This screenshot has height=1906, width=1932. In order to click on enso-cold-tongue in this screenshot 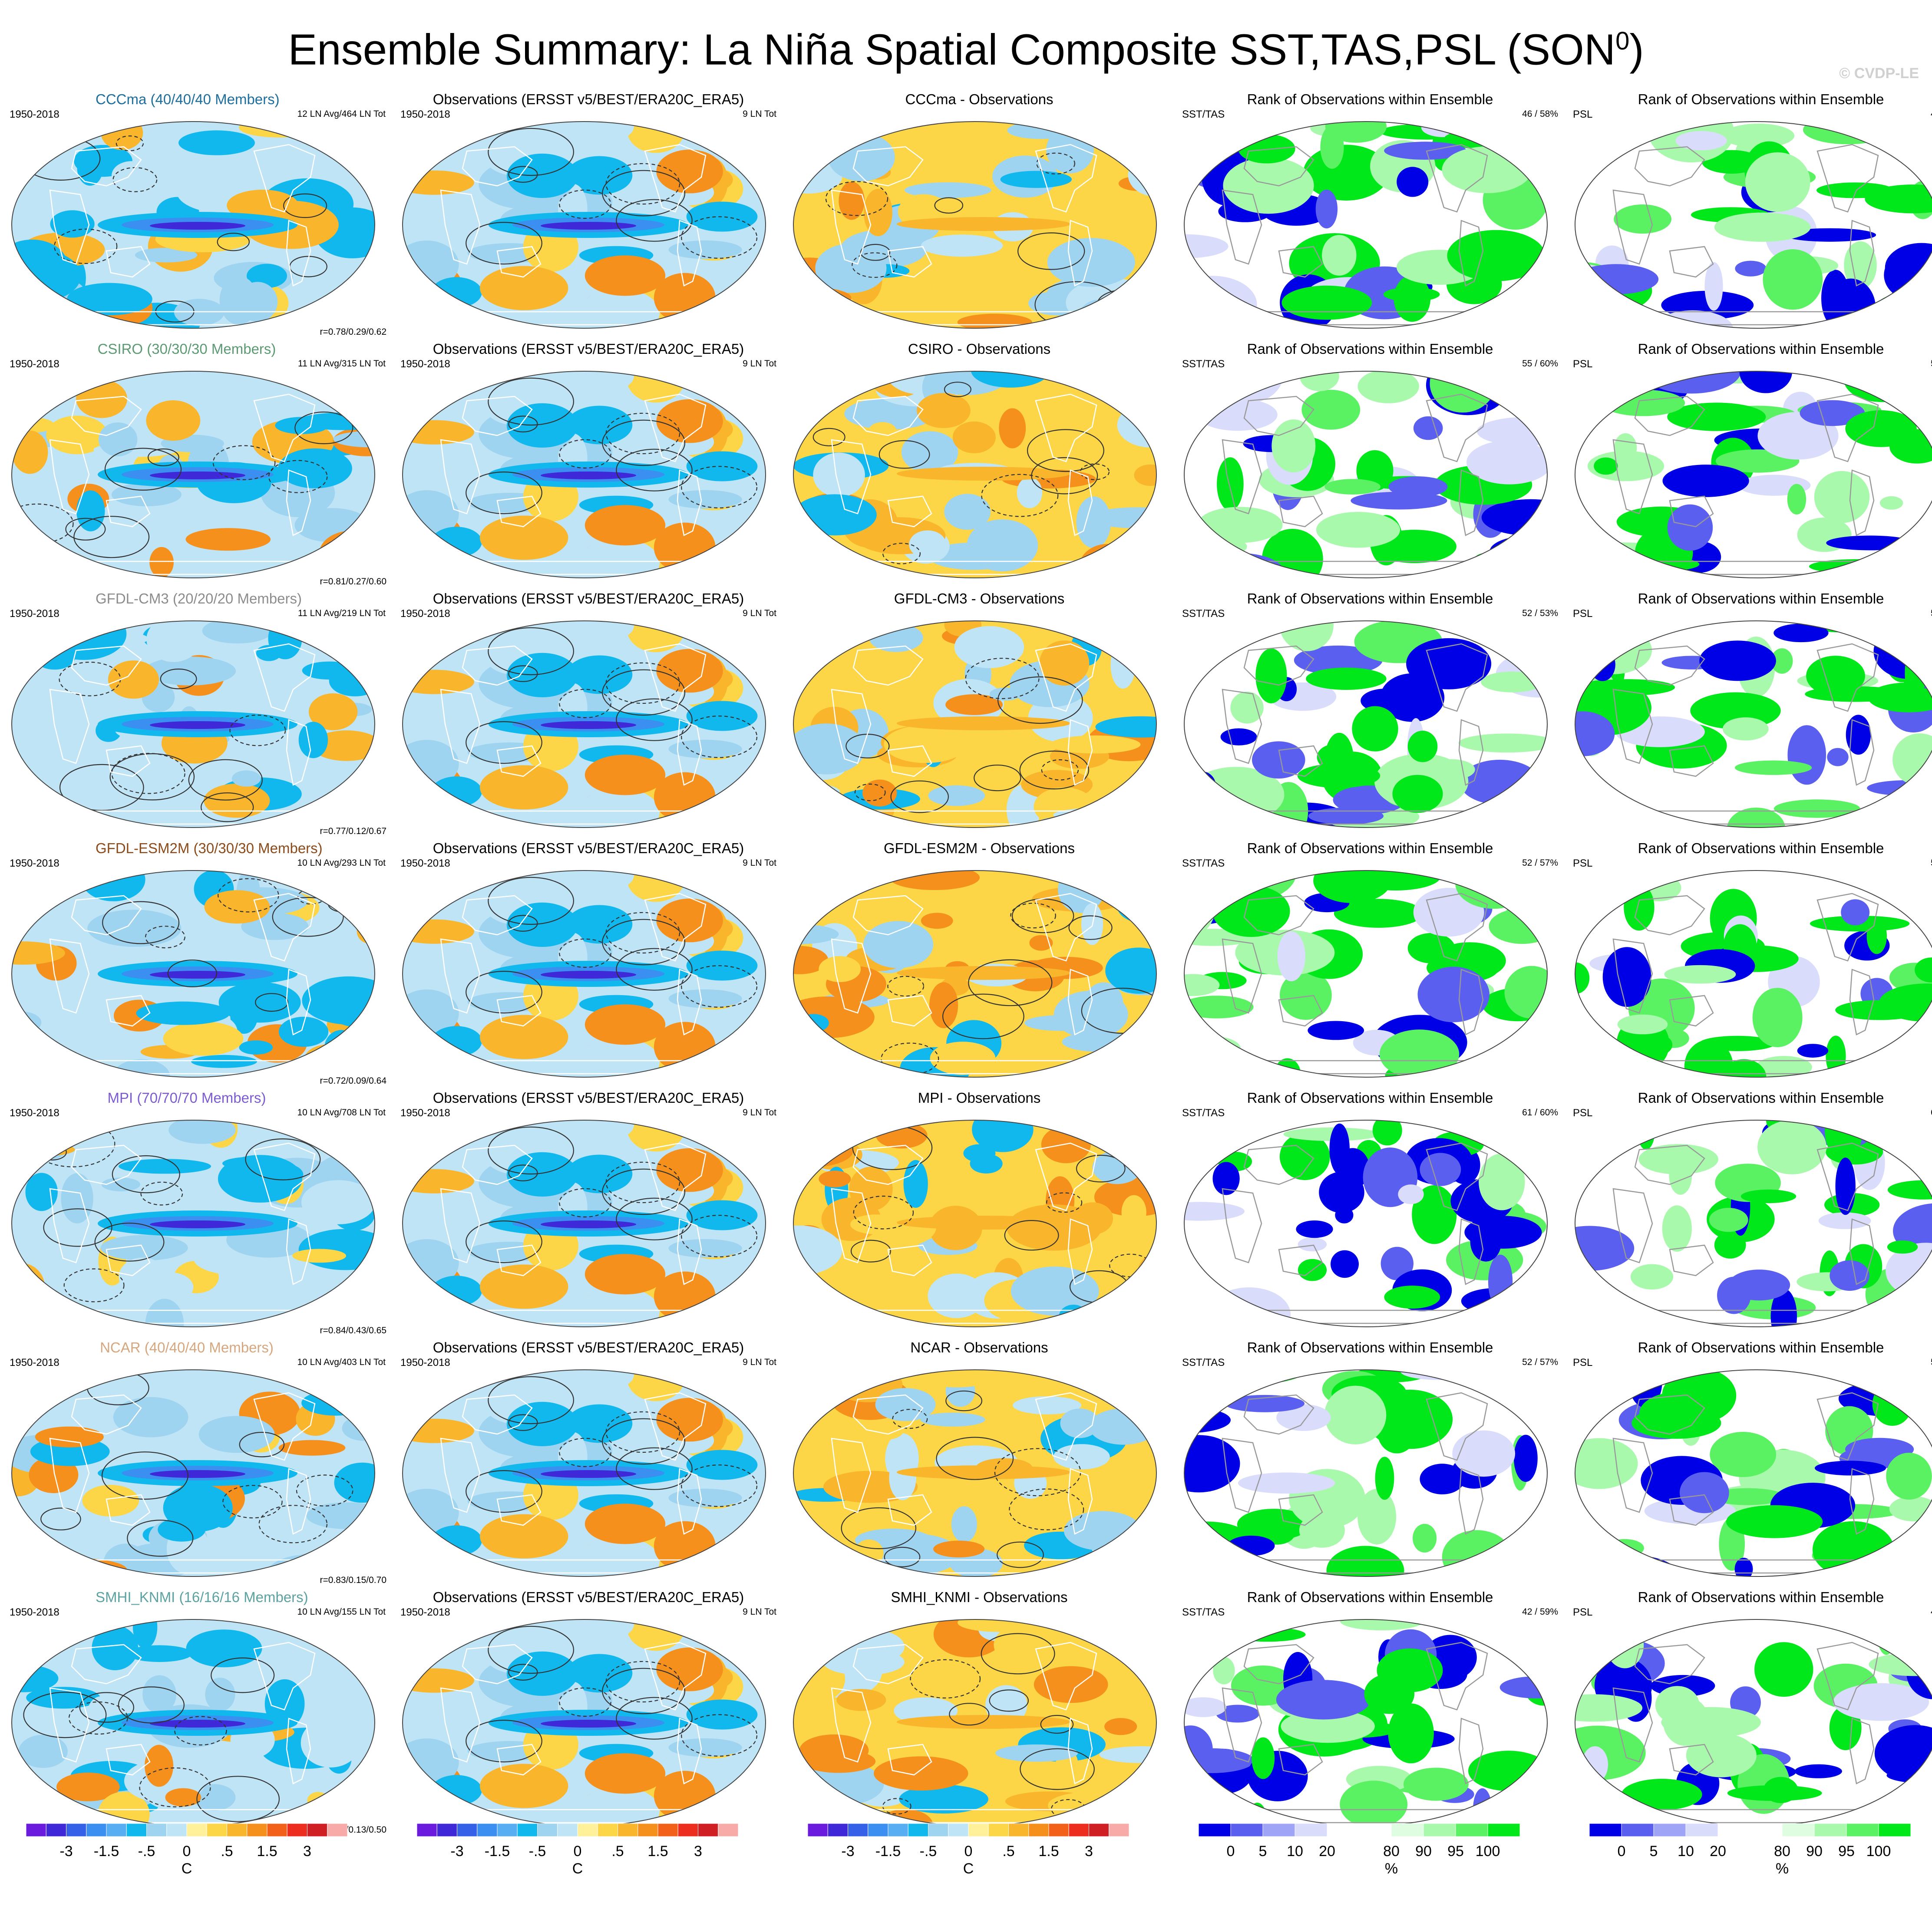, I will do `click(198, 475)`.